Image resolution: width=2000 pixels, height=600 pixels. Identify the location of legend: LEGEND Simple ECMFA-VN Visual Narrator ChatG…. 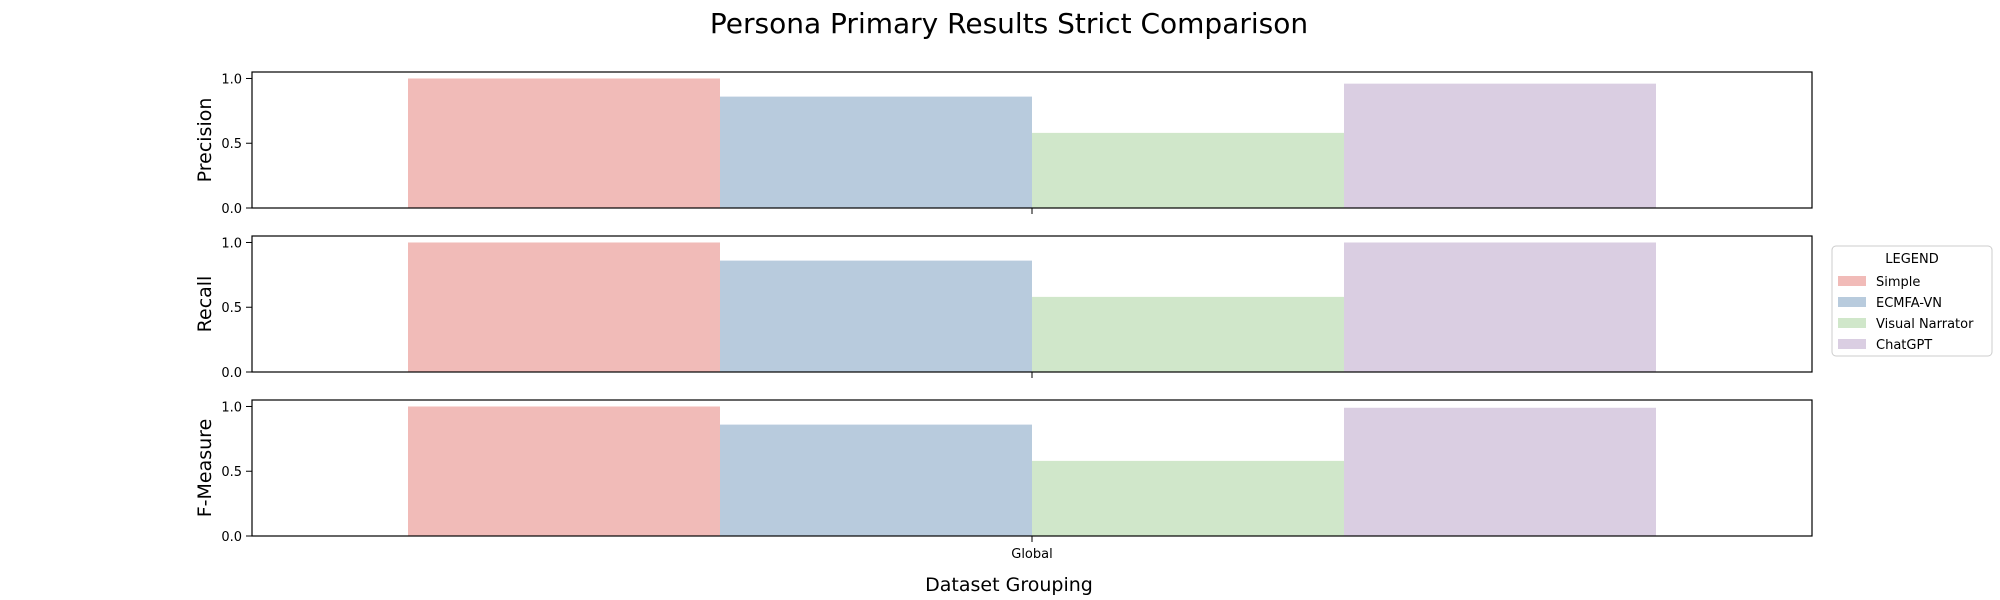
(1912, 301).